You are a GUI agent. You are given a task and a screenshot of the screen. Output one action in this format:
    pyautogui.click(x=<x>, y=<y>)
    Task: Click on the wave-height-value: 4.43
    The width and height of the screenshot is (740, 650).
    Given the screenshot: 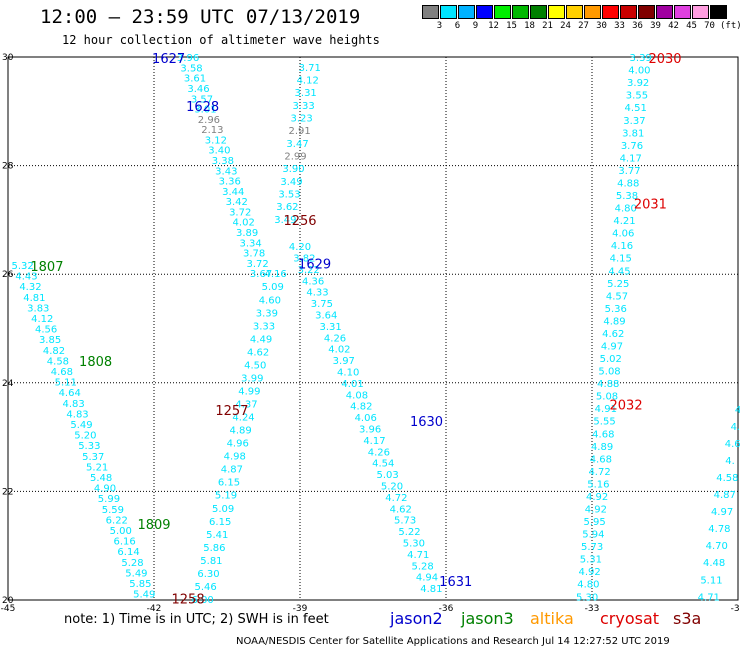 What is the action you would take?
    pyautogui.click(x=26, y=277)
    